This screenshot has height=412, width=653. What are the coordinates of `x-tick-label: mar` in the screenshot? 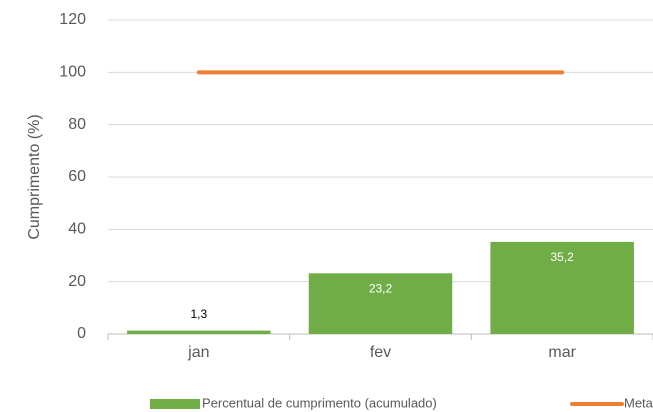 It's located at (562, 352).